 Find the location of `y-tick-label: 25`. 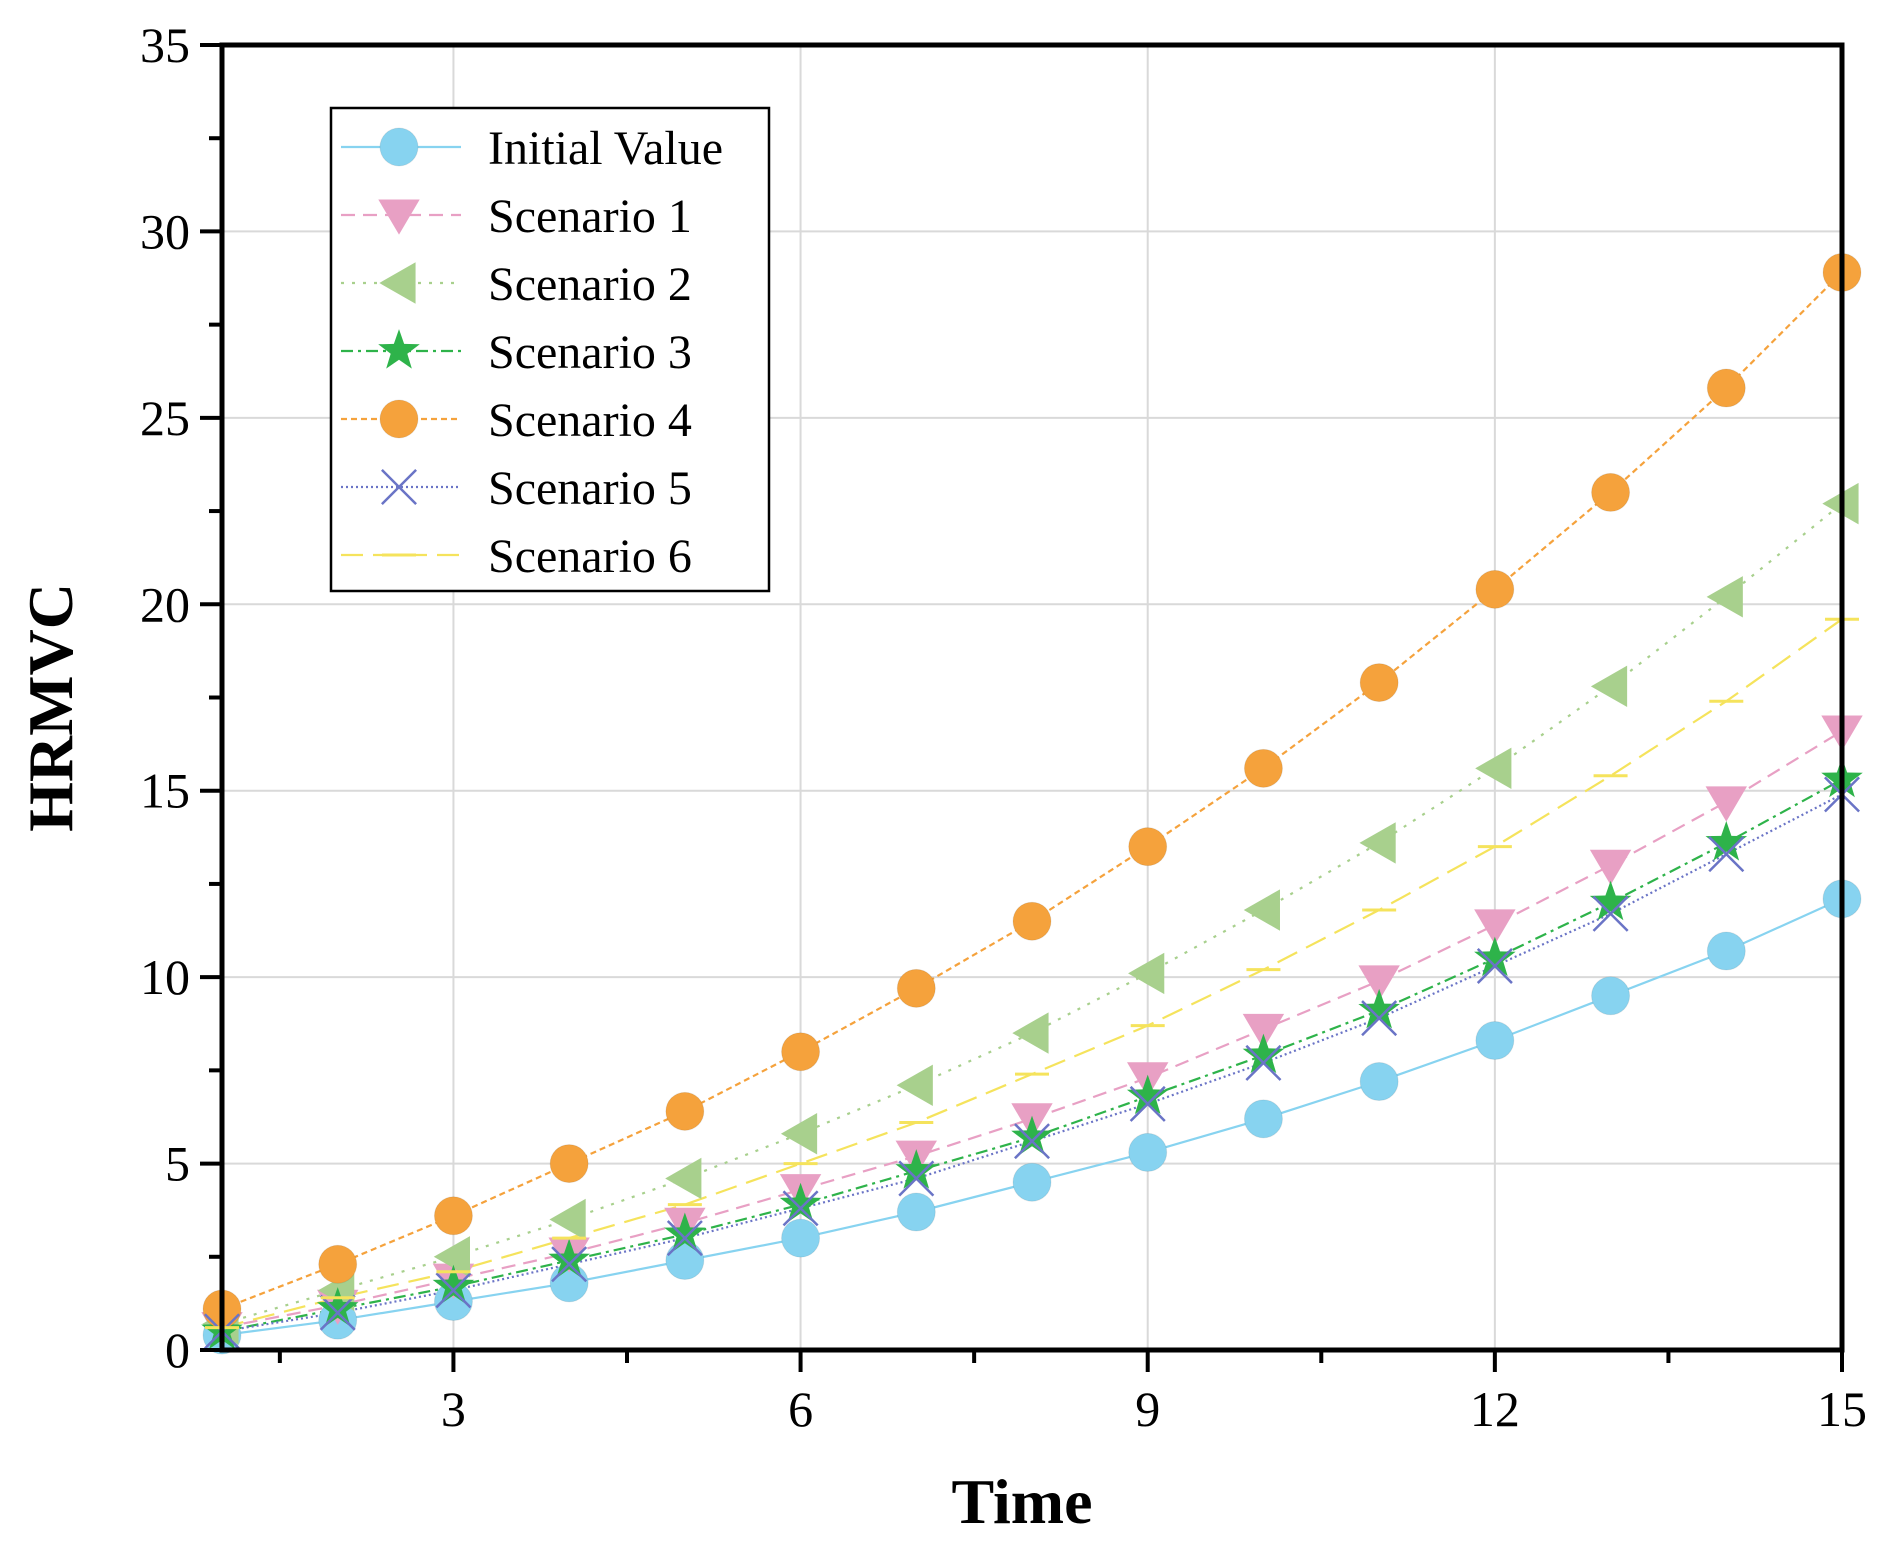

y-tick-label: 25 is located at coordinates (165, 418).